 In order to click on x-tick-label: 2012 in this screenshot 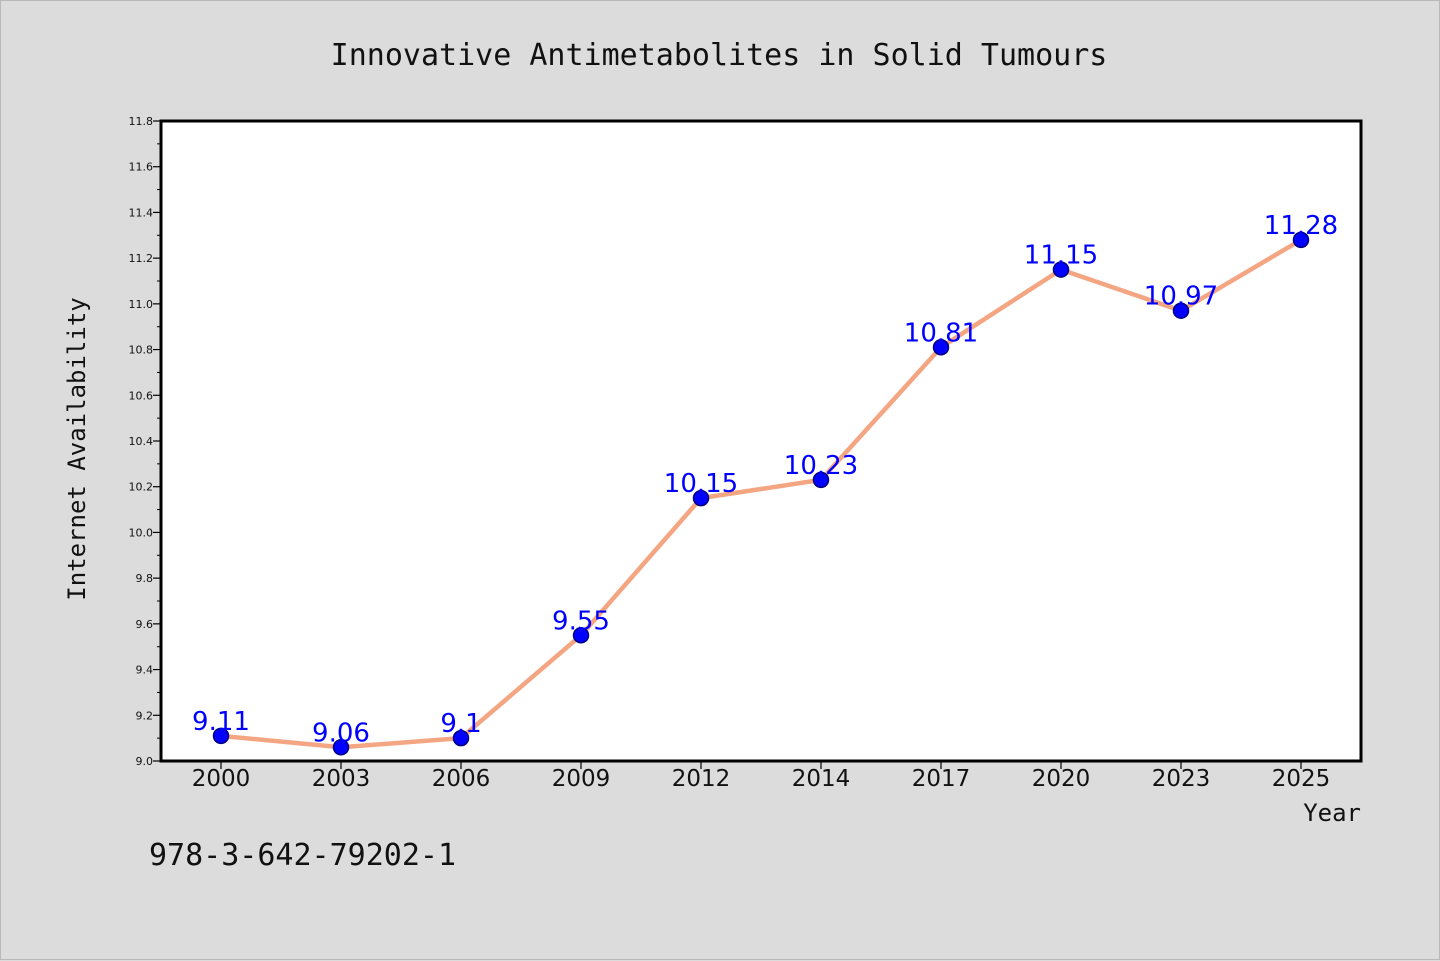, I will do `click(701, 779)`.